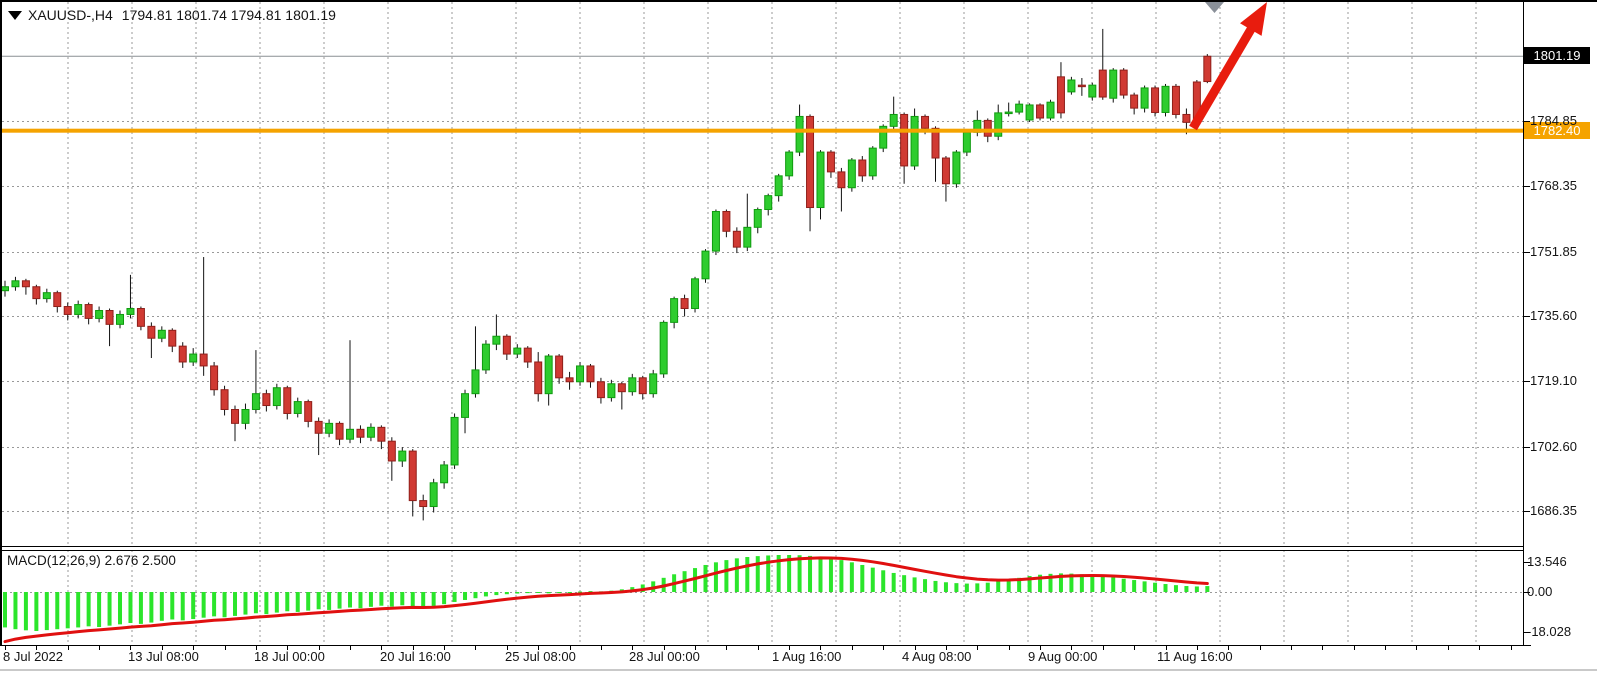 Image resolution: width=1597 pixels, height=675 pixels. Describe the element at coordinates (1253, 19) in the screenshot. I see `trend-arrow-head` at that location.